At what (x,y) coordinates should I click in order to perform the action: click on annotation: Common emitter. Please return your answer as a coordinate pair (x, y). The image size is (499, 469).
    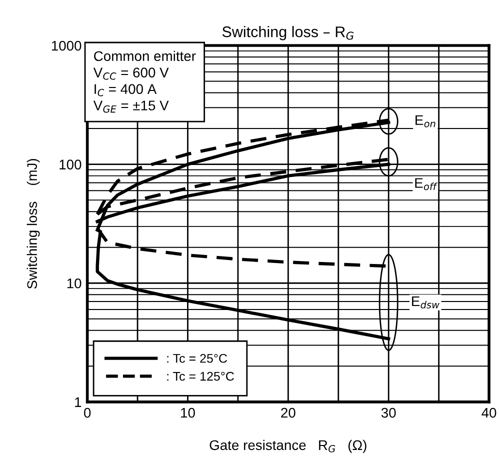
    Looking at the image, I should click on (145, 56).